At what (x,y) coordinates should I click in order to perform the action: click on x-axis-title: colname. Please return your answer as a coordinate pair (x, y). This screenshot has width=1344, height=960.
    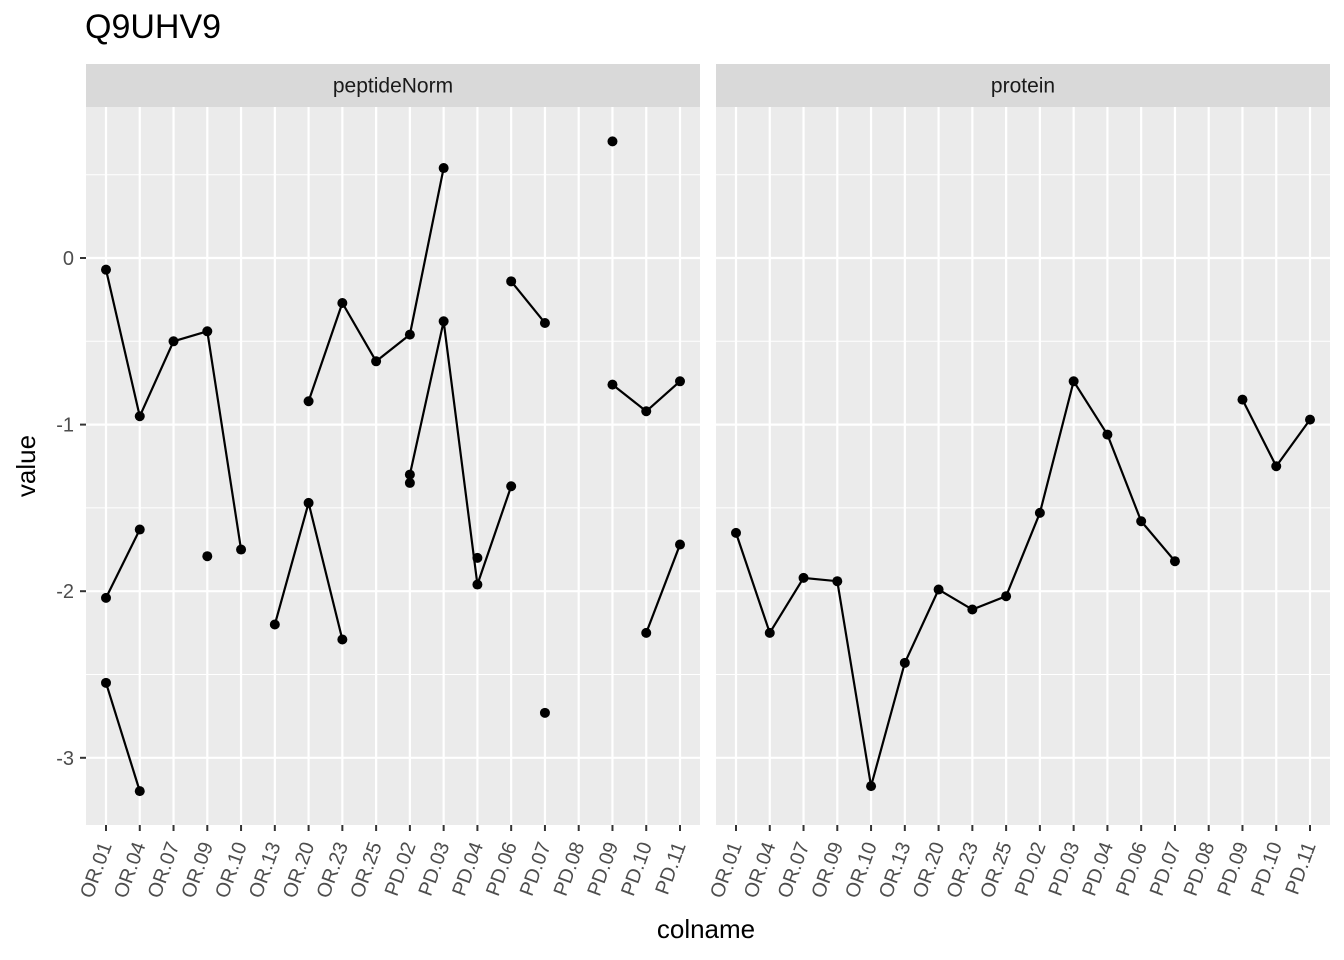
    Looking at the image, I should click on (706, 929).